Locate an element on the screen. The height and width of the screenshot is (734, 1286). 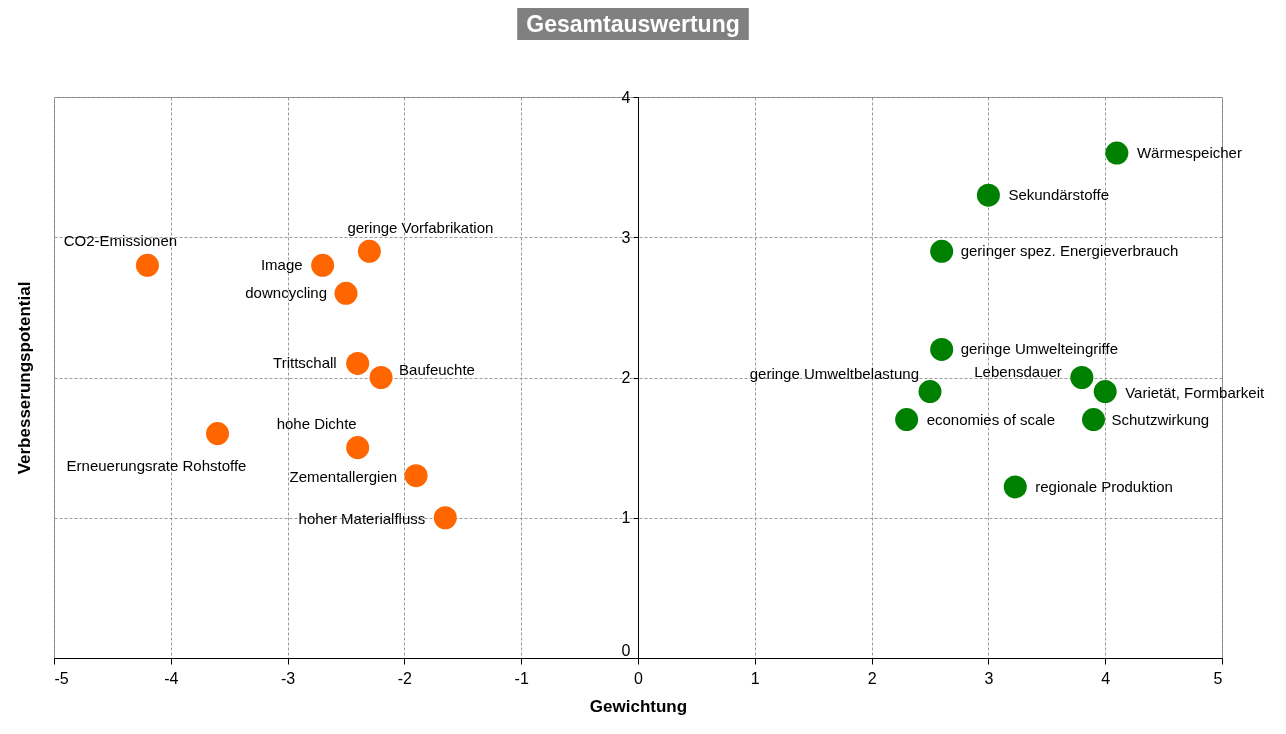
x-tick-label: 3 is located at coordinates (989, 678).